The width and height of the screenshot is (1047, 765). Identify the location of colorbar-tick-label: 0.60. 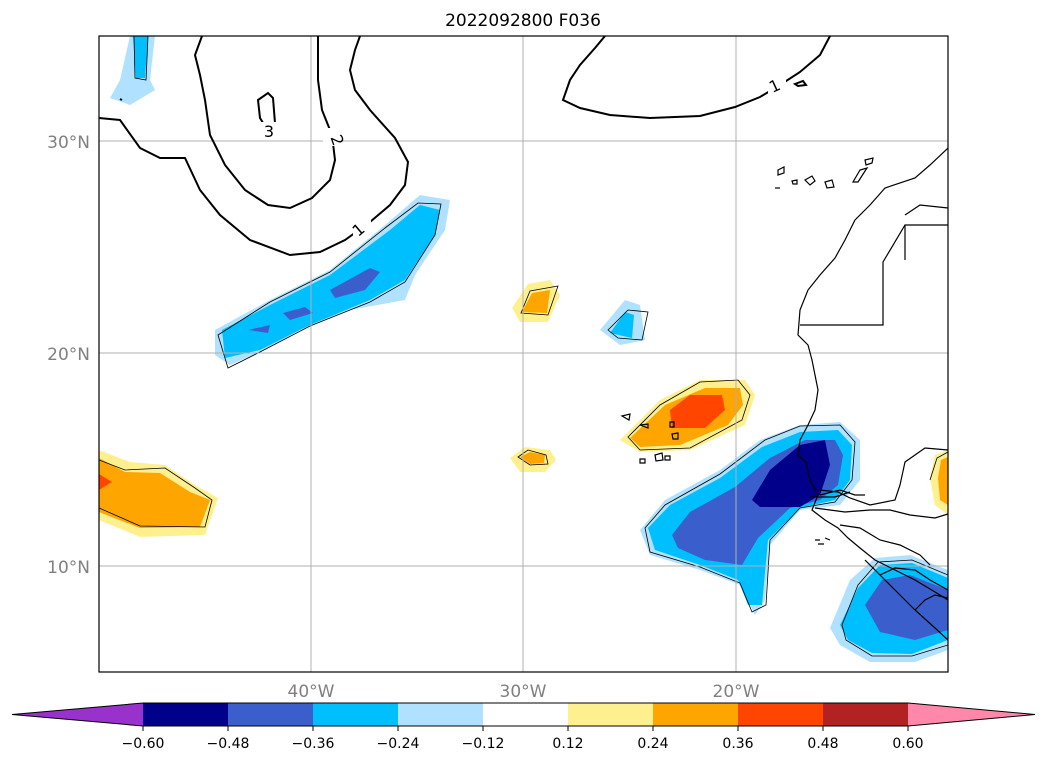
(907, 744).